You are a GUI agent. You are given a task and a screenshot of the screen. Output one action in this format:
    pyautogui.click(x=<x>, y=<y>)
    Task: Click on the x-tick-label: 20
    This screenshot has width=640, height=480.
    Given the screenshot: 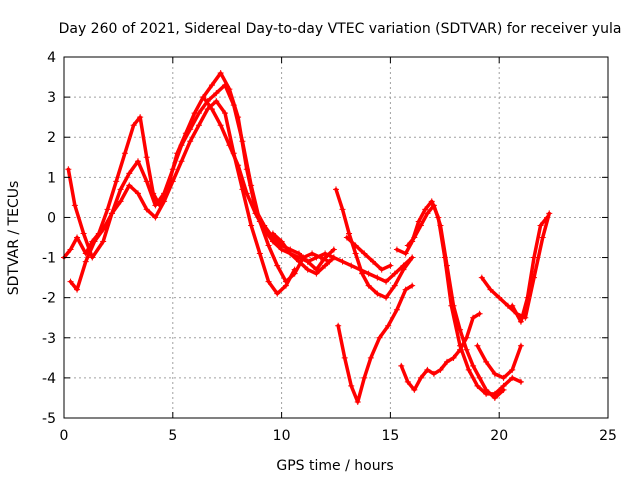 What is the action you would take?
    pyautogui.click(x=499, y=436)
    